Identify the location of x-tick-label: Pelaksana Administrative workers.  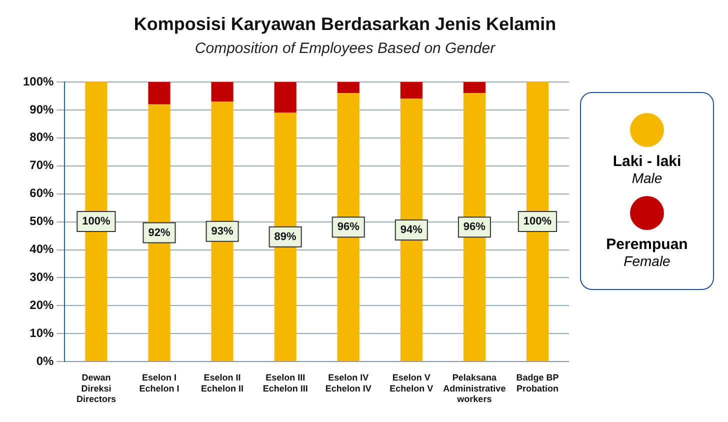
(474, 388).